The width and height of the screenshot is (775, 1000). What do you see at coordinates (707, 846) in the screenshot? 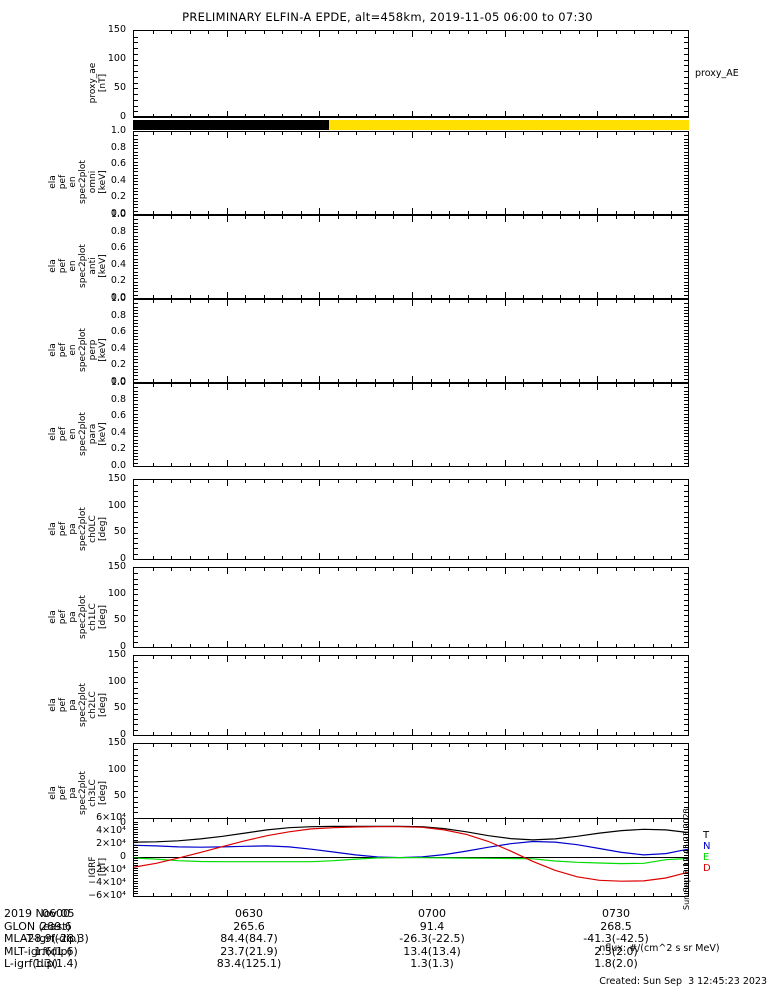
I see `legend-entry-N: N` at bounding box center [707, 846].